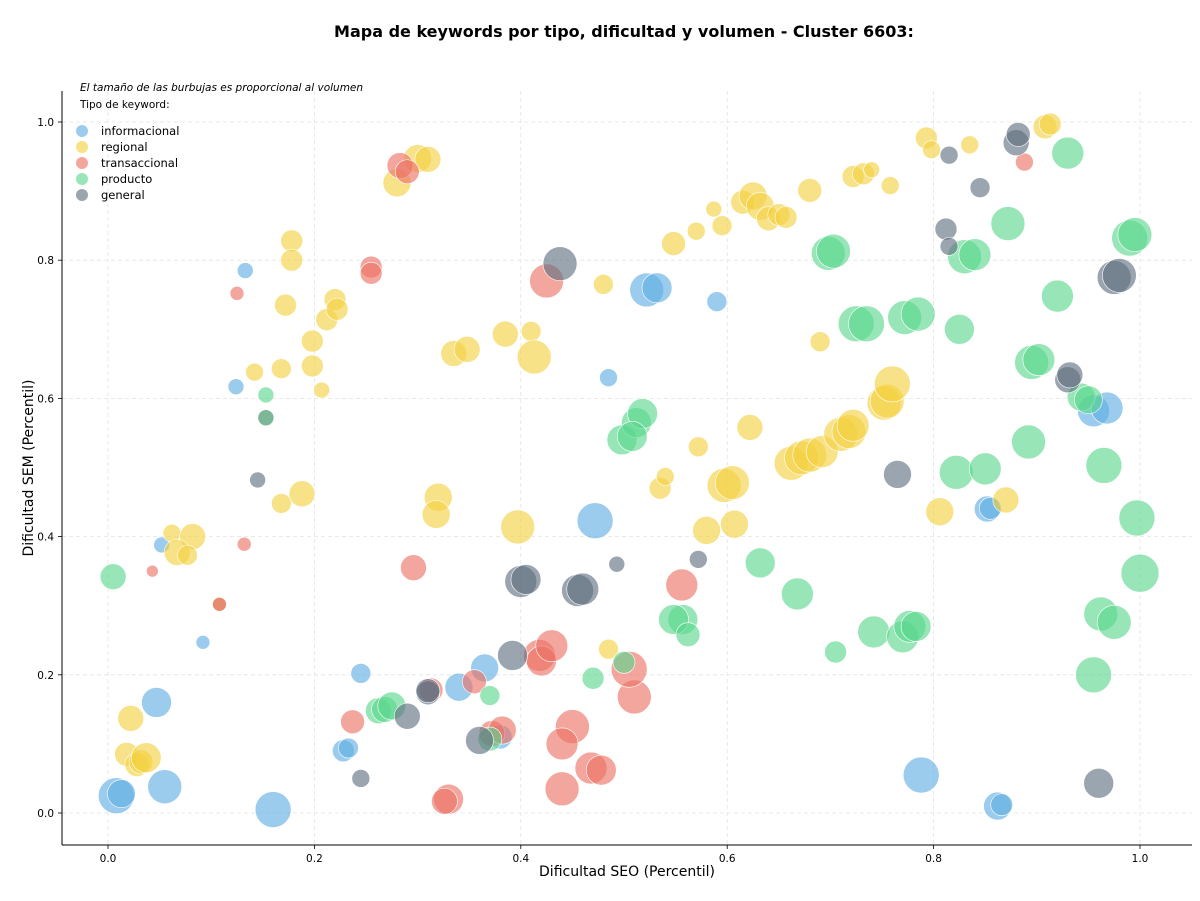 Image resolution: width=1200 pixels, height=901 pixels. I want to click on x-tick-label: 0.0, so click(108, 859).